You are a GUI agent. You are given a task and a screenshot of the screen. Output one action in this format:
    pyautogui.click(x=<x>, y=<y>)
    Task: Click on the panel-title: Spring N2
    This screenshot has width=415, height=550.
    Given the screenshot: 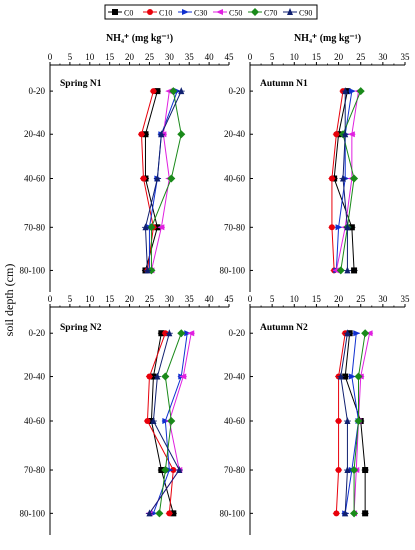 What is the action you would take?
    pyautogui.click(x=81, y=328)
    